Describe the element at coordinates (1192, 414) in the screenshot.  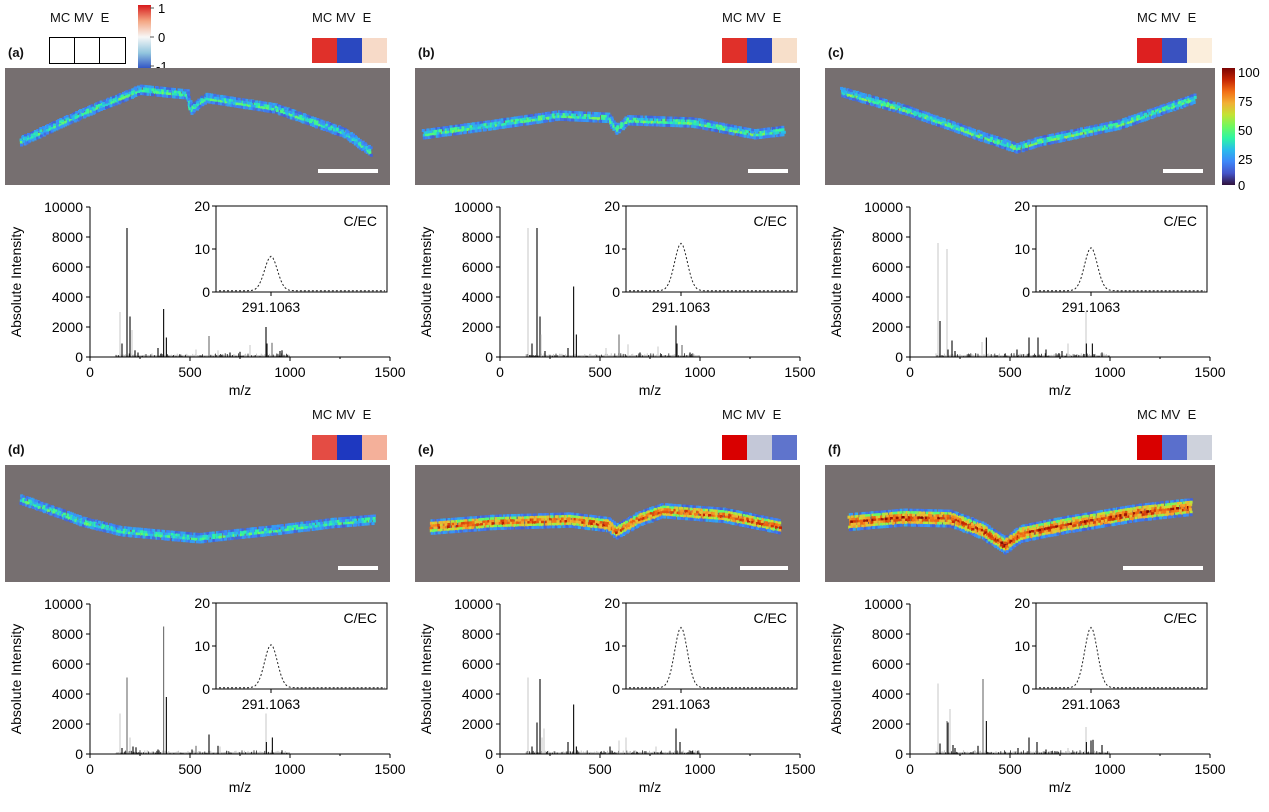
I see `swatch-header-e: E` at that location.